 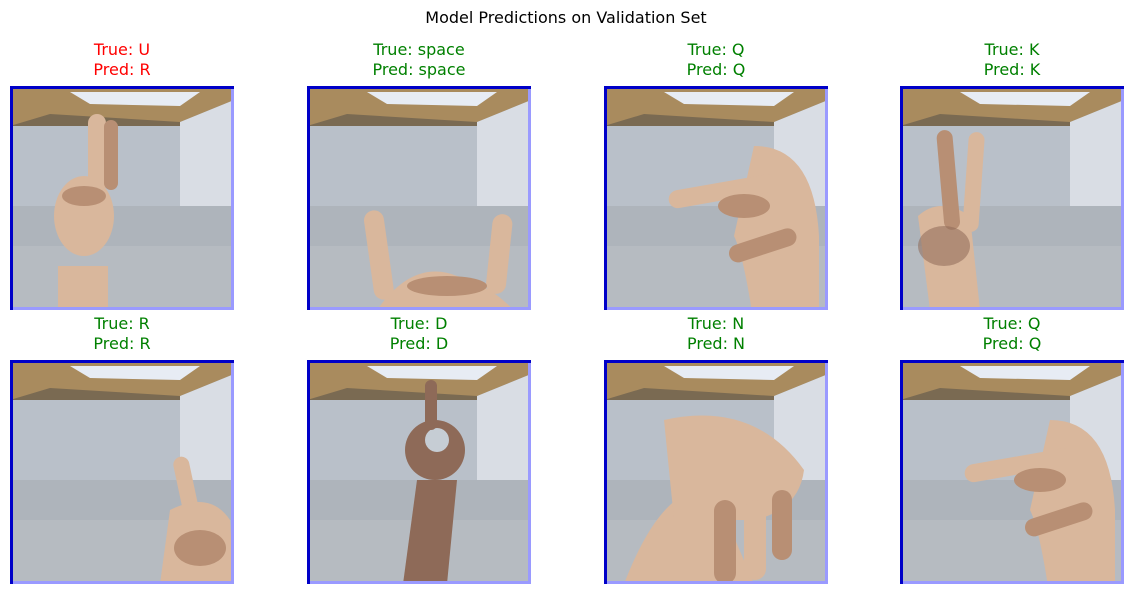 I want to click on prediction-label: True: N Pred: N, so click(x=716, y=334).